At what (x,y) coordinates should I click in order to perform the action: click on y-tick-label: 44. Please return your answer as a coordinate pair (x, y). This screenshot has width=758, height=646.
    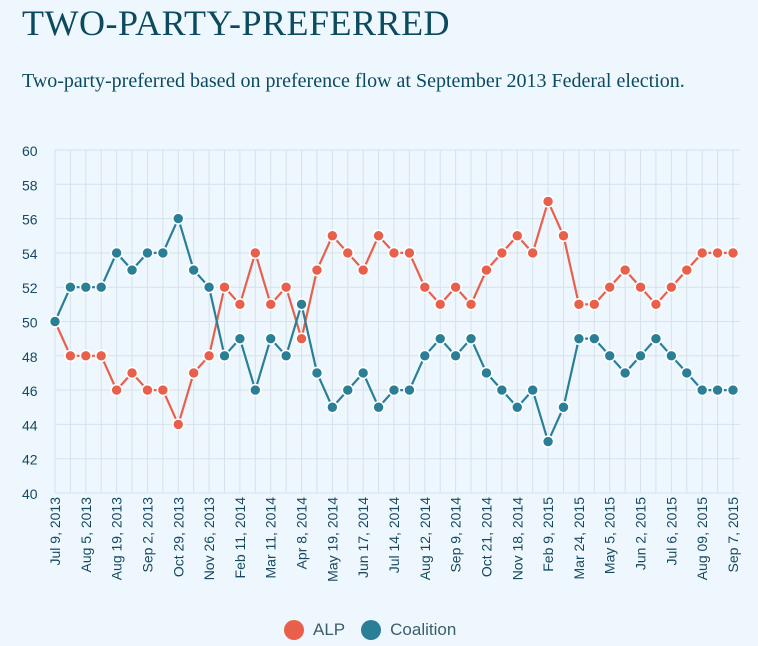
    Looking at the image, I should click on (30, 425).